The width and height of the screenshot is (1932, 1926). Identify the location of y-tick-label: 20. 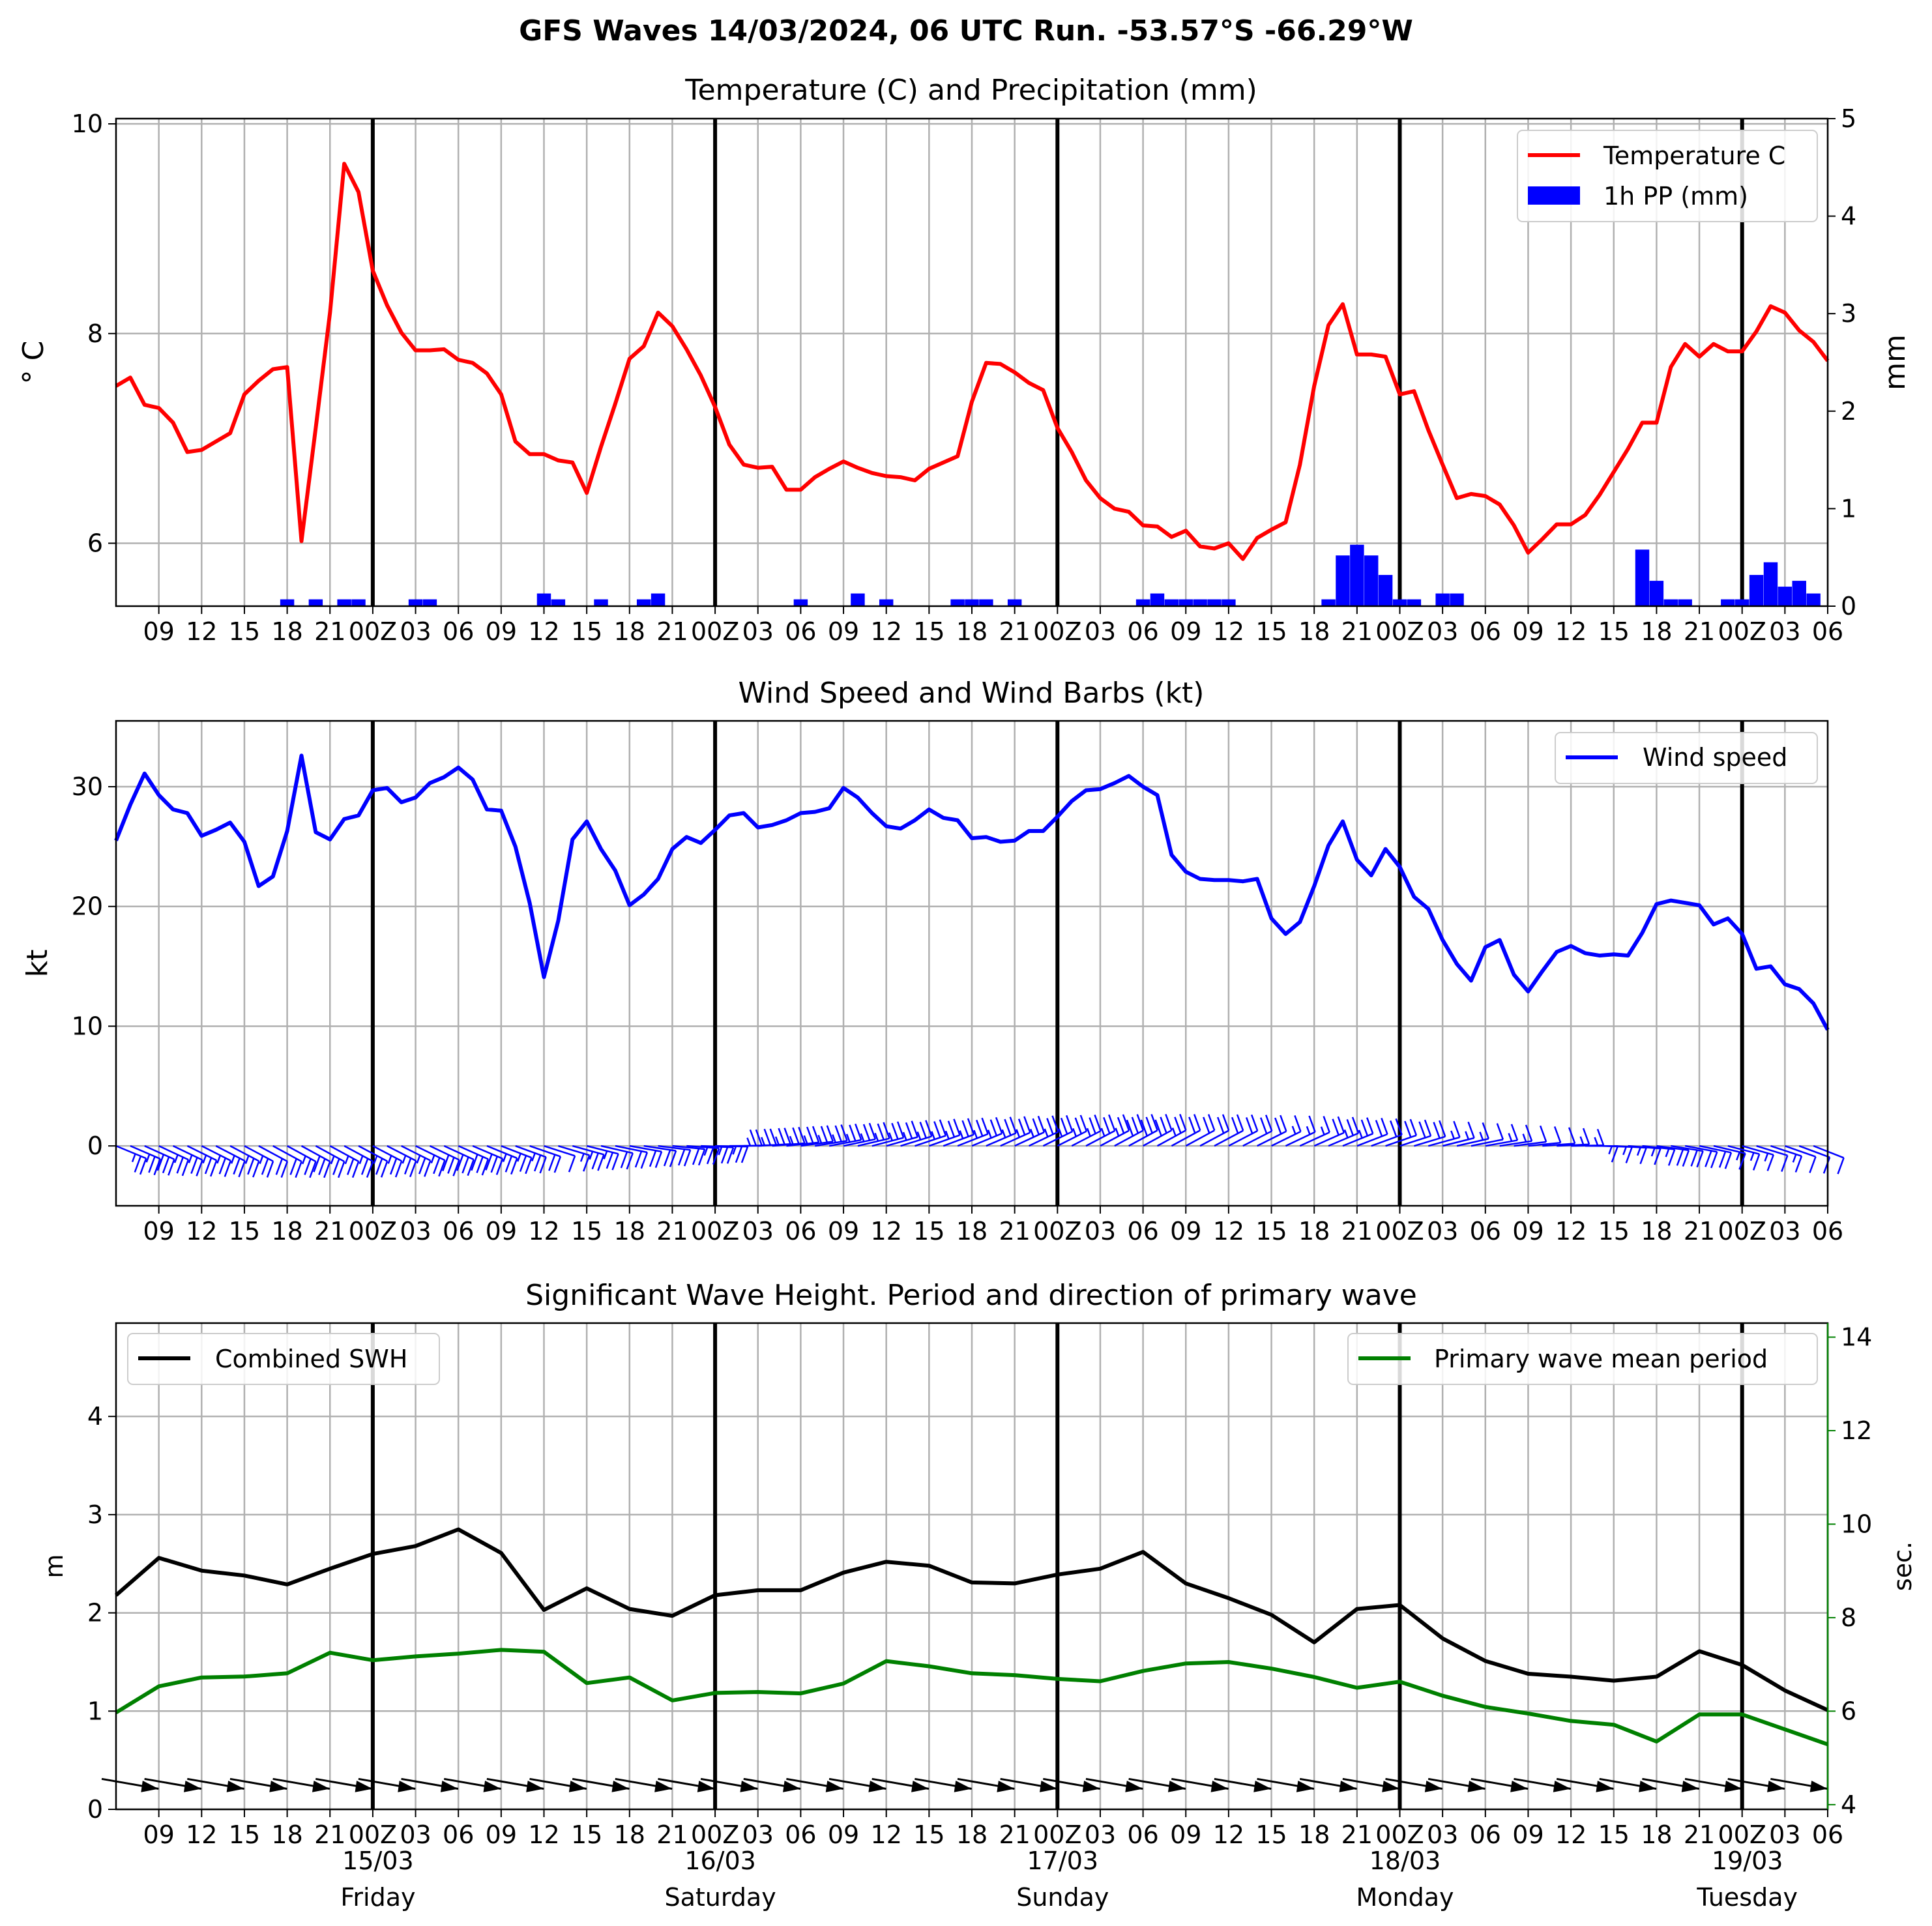
(87, 906).